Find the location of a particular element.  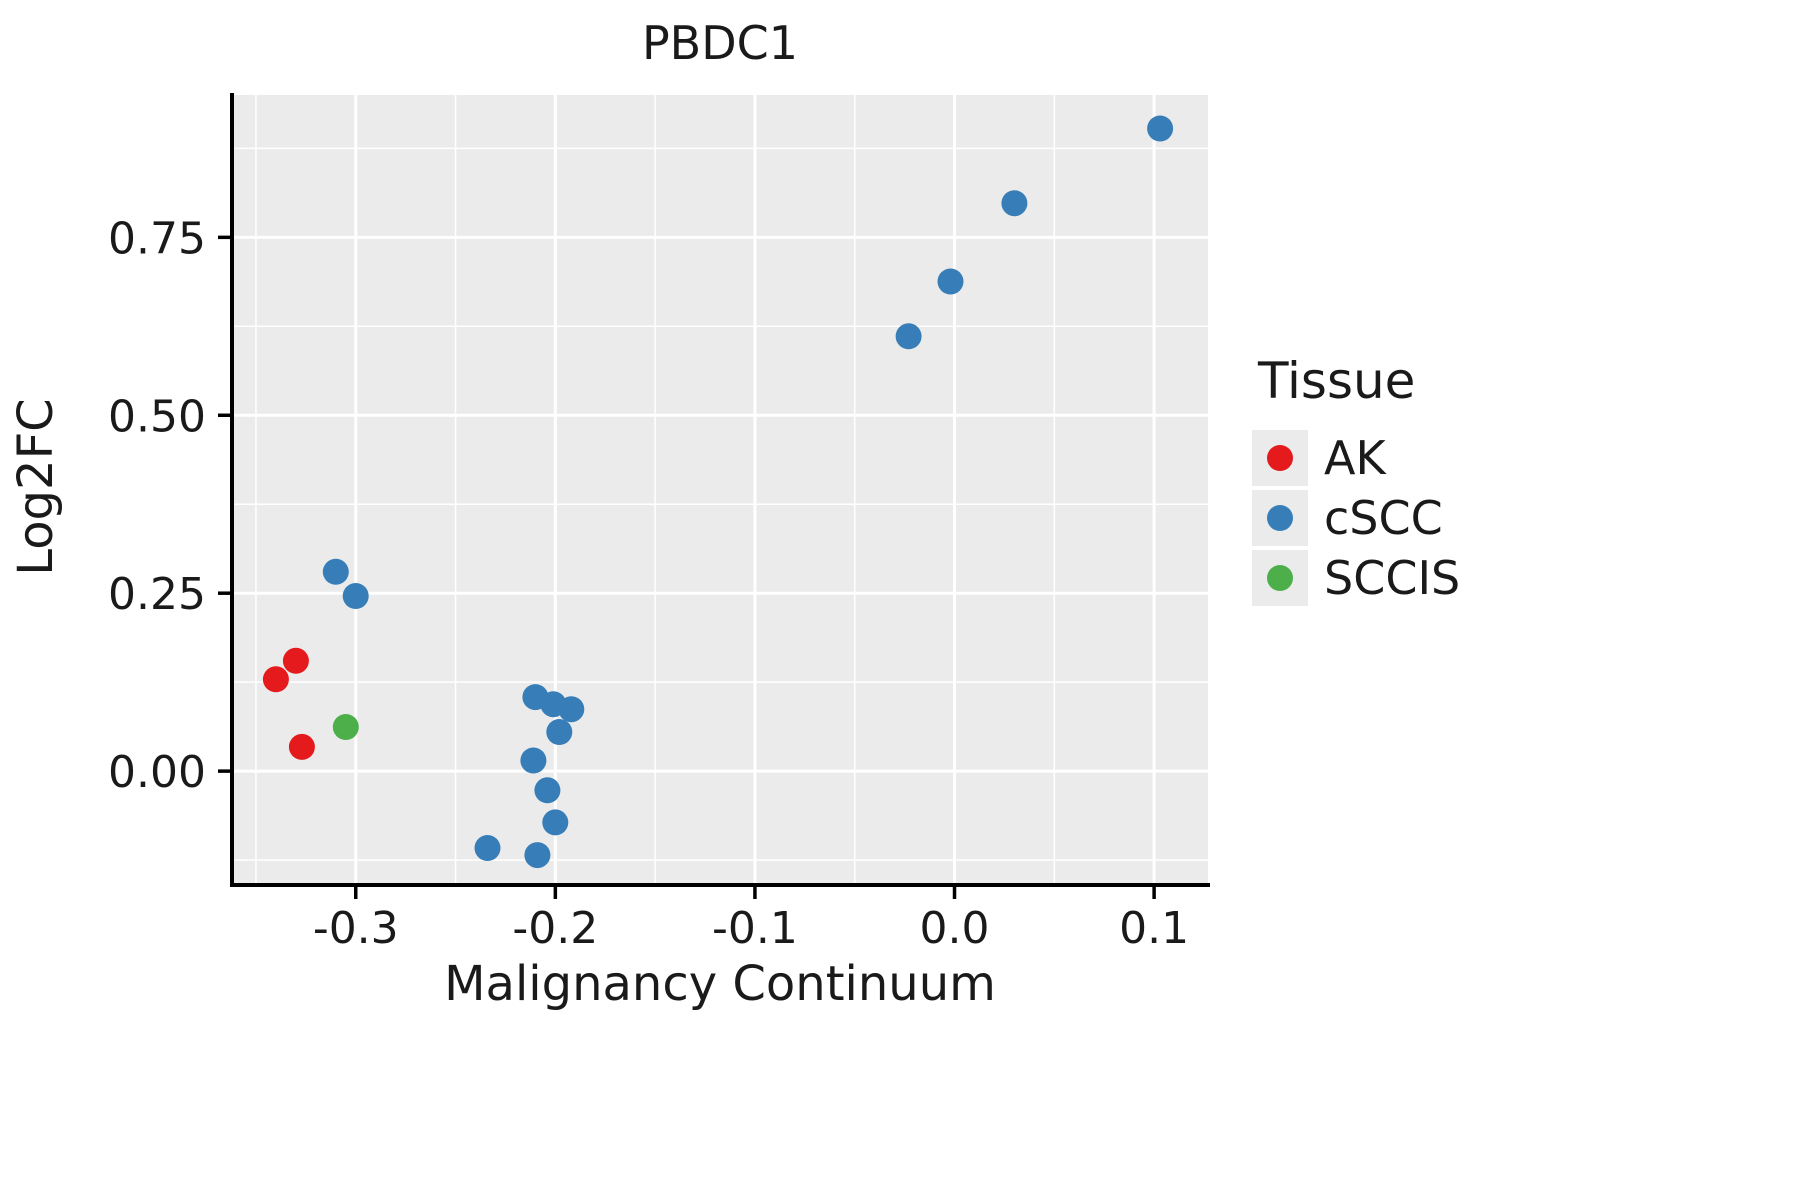

x-tick-label: 0.1 is located at coordinates (1154, 928).